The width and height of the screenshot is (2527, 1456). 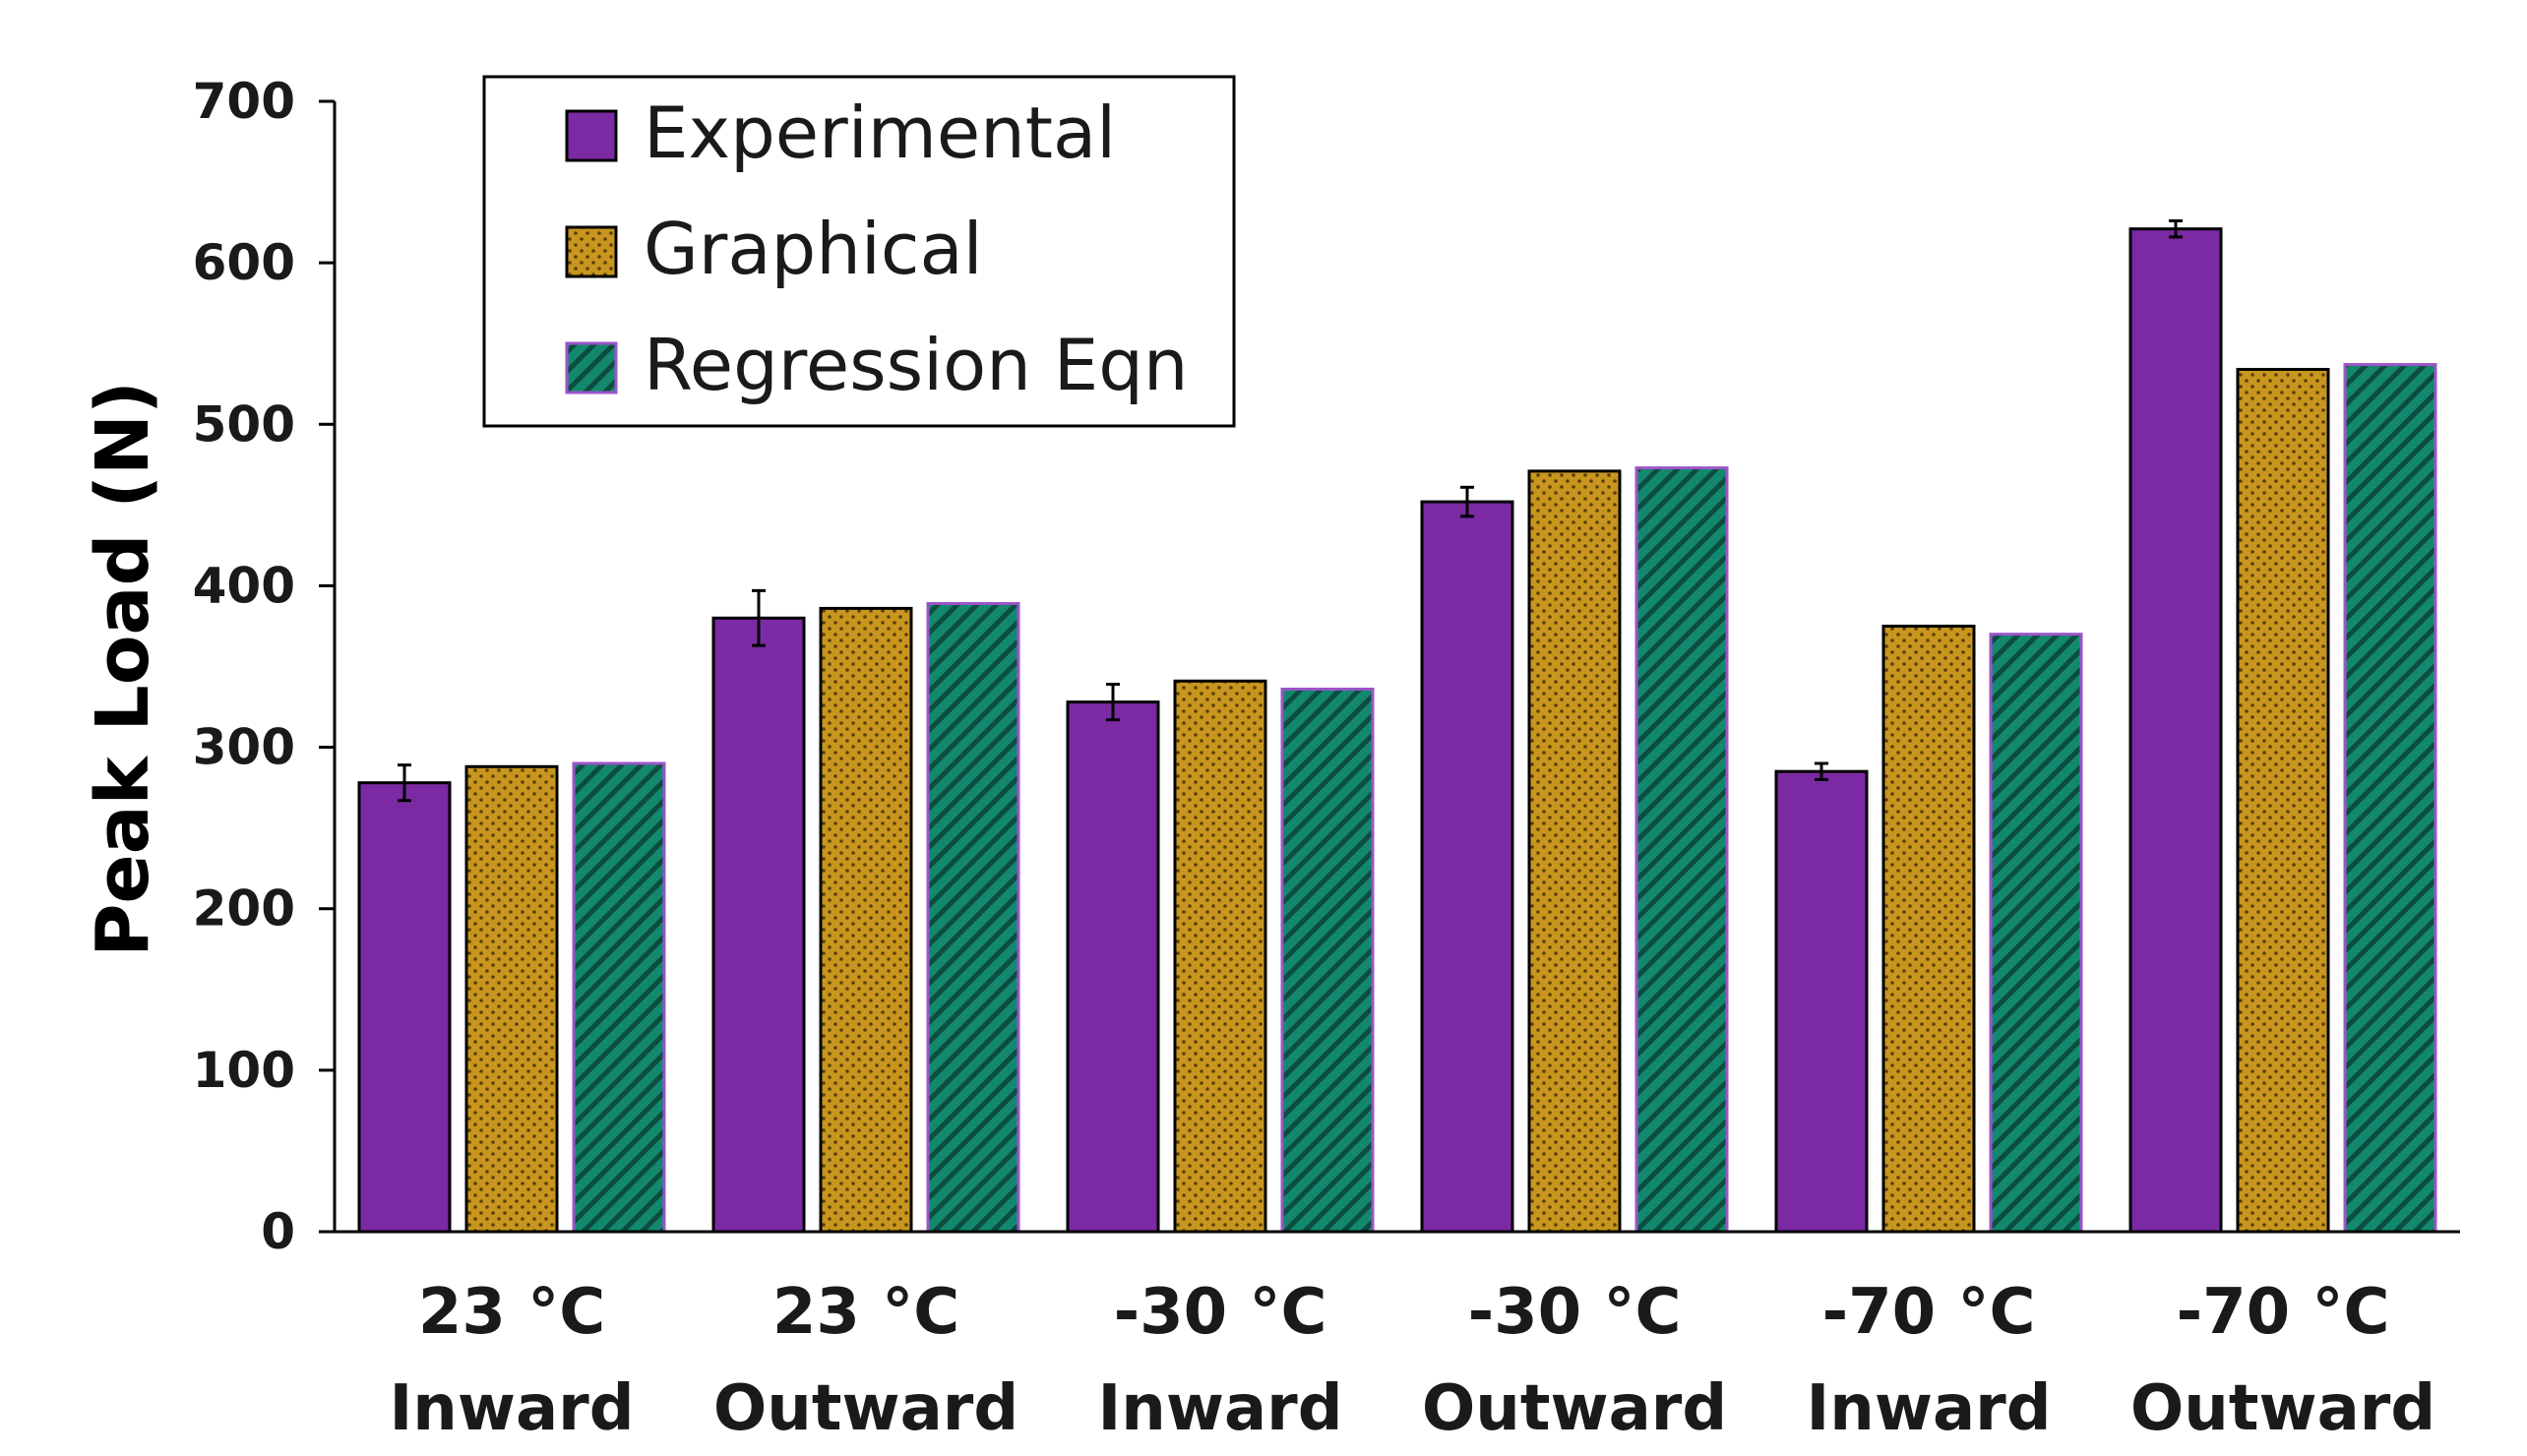 What do you see at coordinates (244, 262) in the screenshot?
I see `y-tick-label: 600` at bounding box center [244, 262].